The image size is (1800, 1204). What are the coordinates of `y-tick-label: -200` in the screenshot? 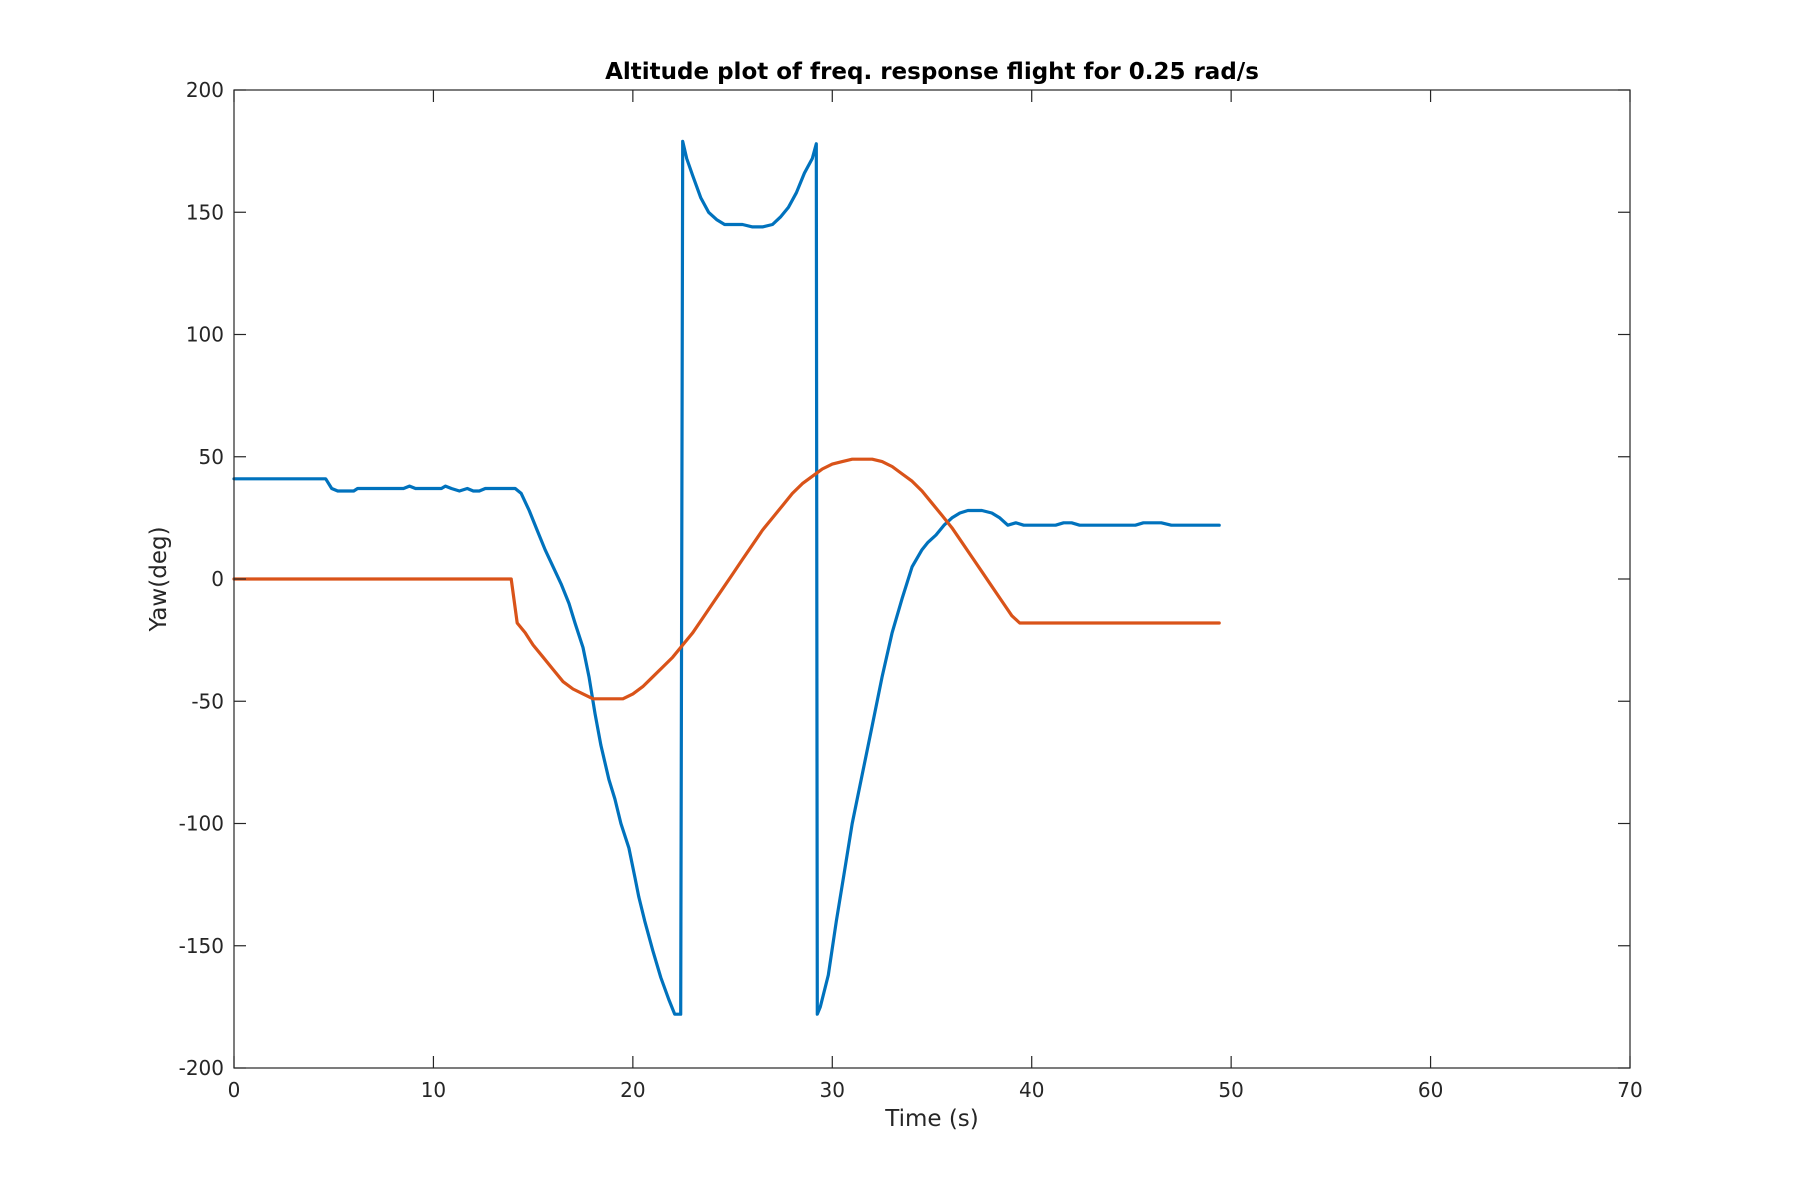 It's located at (201, 1068).